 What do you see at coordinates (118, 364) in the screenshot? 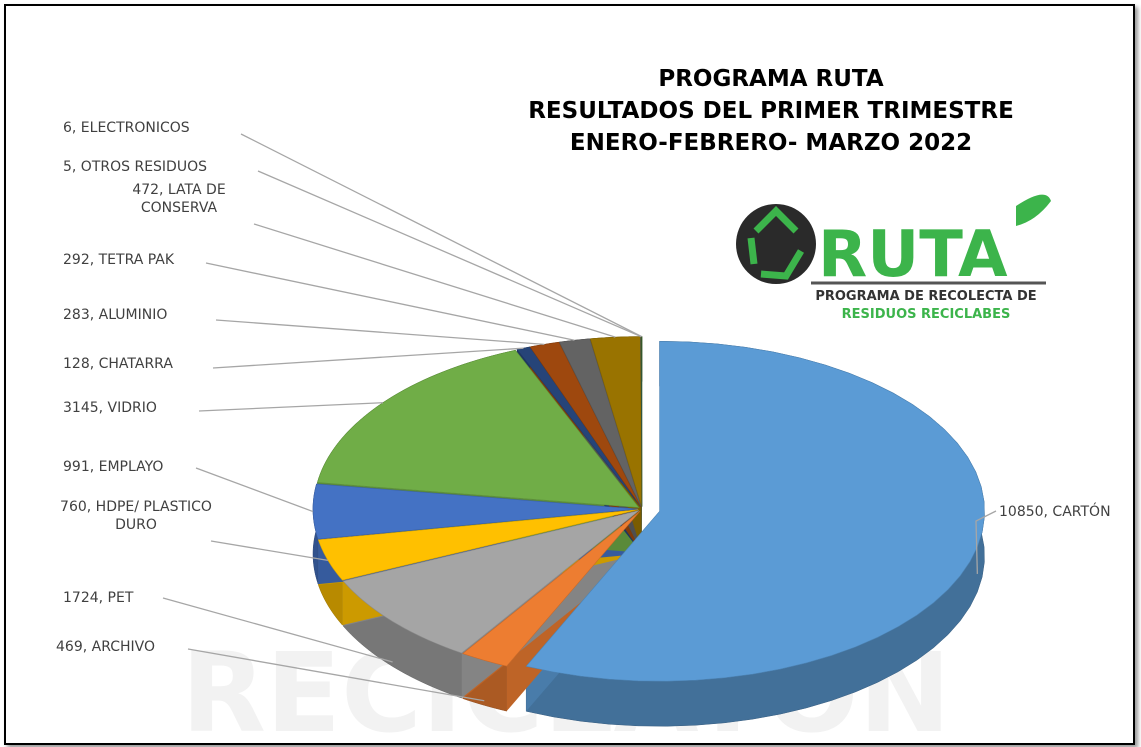
I see `data-label: 128, CHATARRA` at bounding box center [118, 364].